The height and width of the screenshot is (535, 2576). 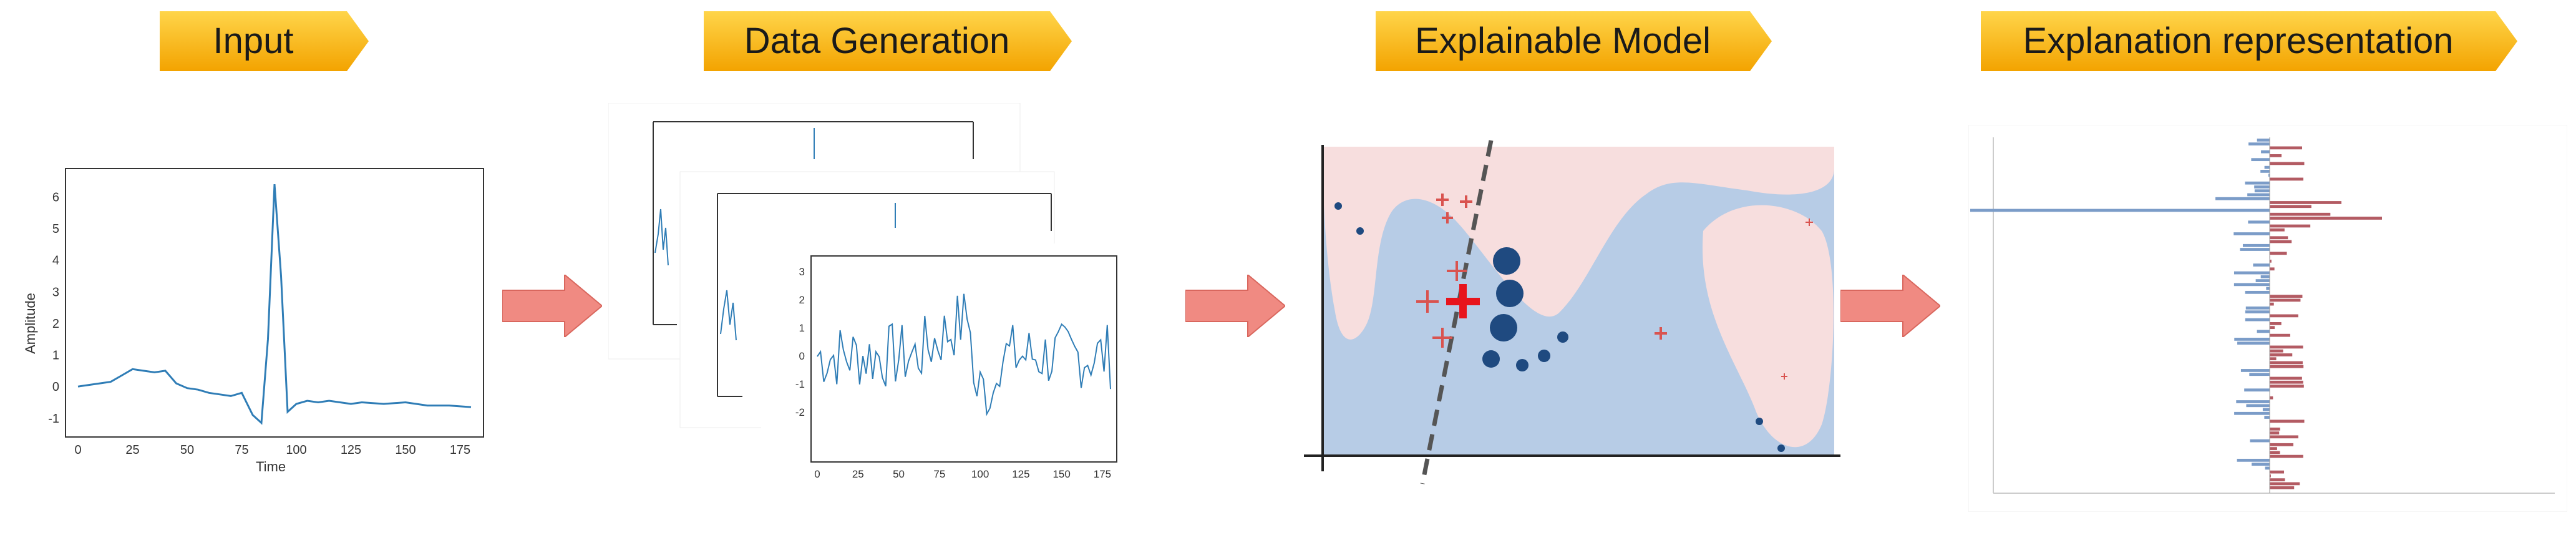 I want to click on x-tick-label: 125, so click(x=1021, y=474).